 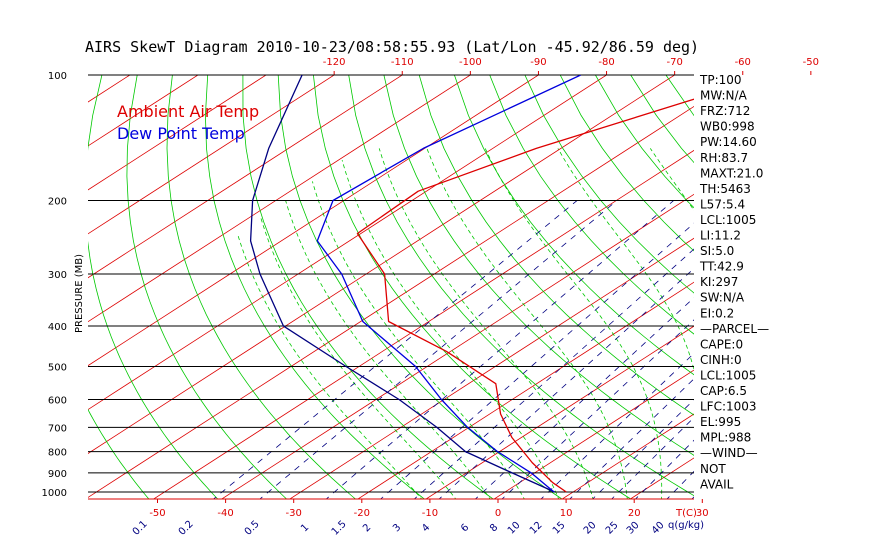 I want to click on bottom-axis-tick-label: 20, so click(x=634, y=513).